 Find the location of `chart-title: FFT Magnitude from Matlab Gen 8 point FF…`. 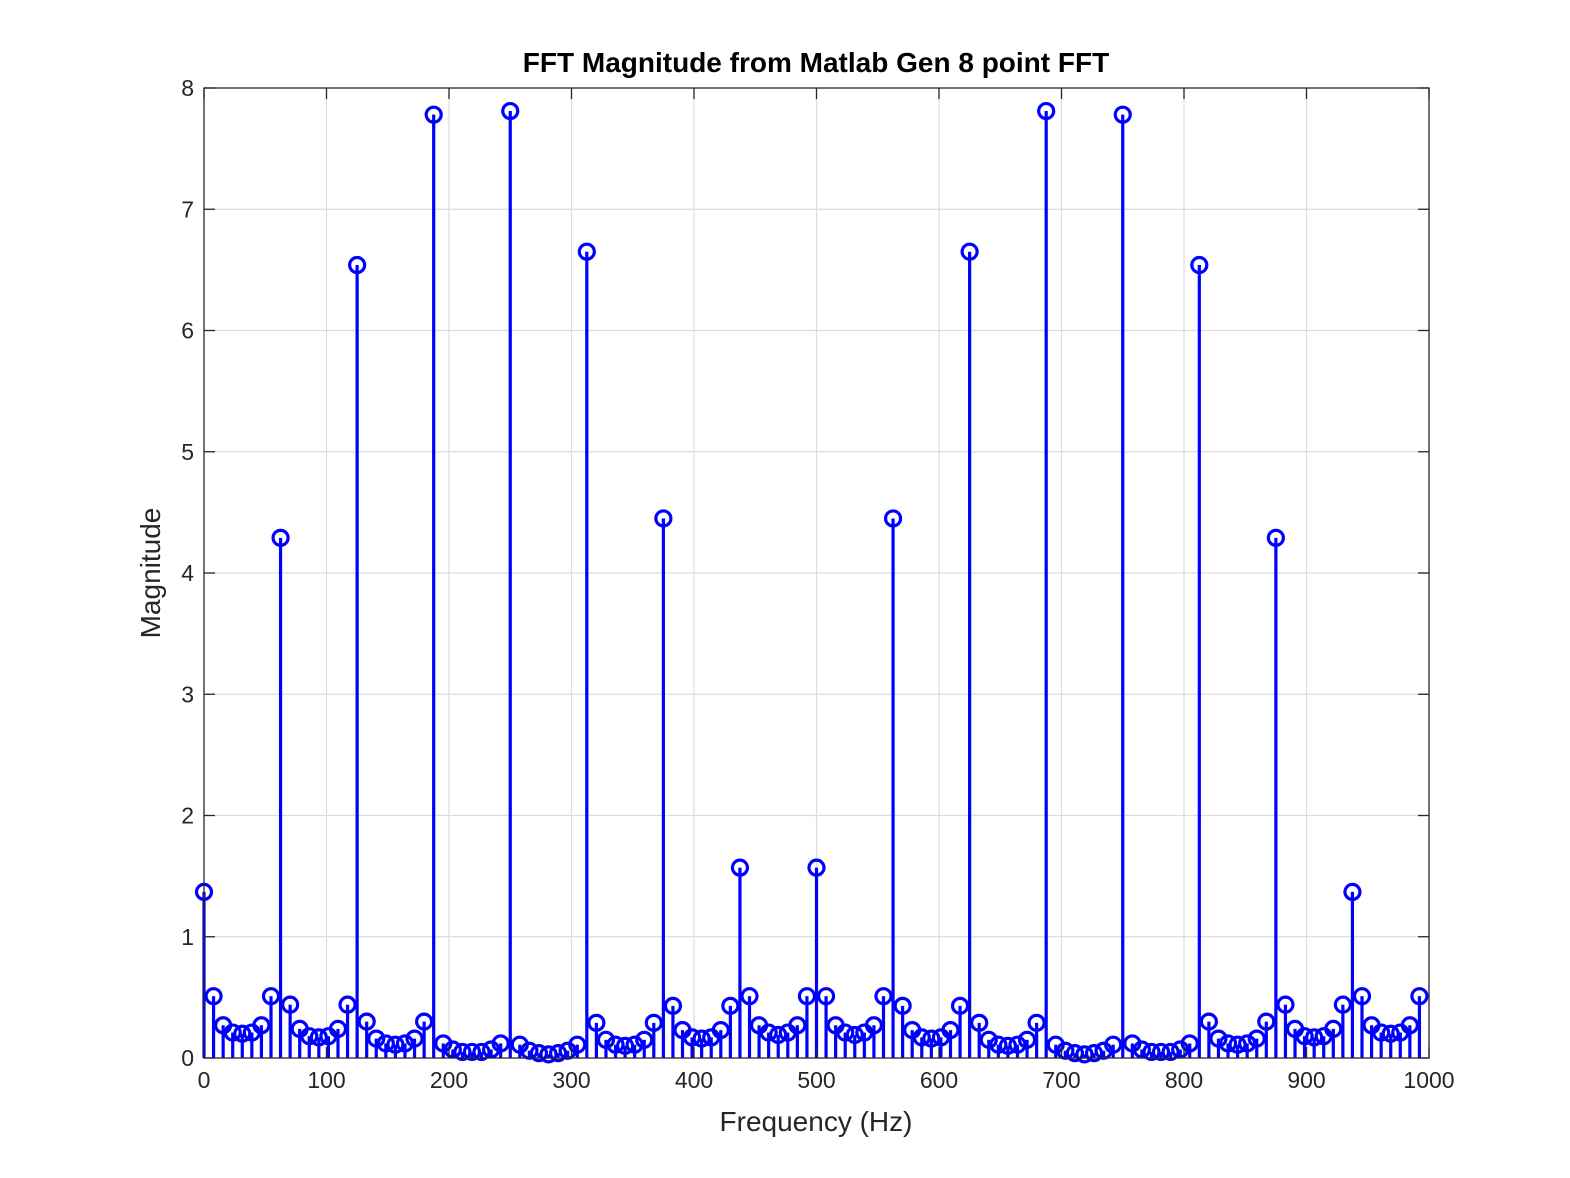

chart-title: FFT Magnitude from Matlab Gen 8 point FF… is located at coordinates (816, 62).